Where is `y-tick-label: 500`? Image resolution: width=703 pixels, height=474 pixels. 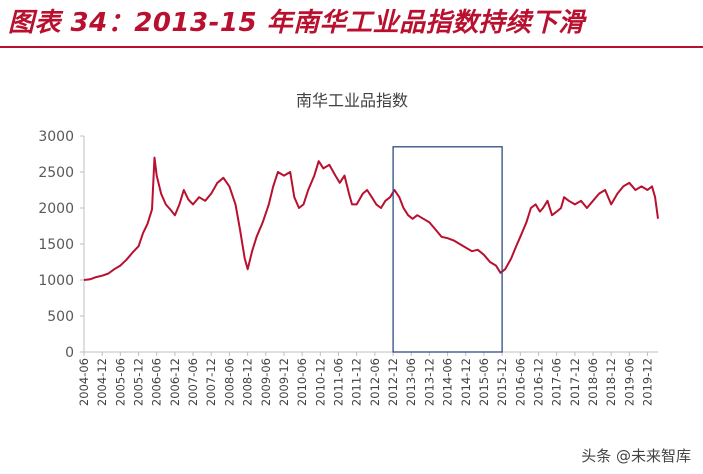
y-tick-label: 500 is located at coordinates (60, 317).